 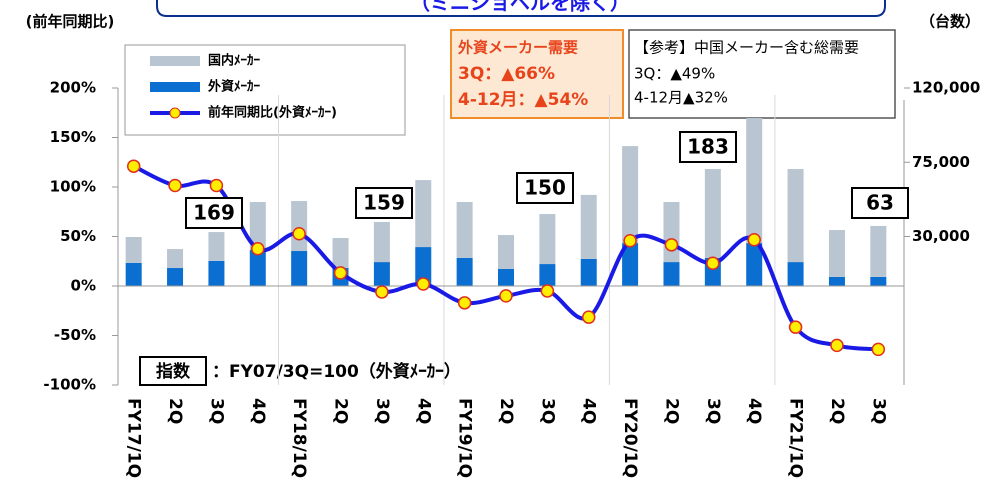 I want to click on y-tick-label: 200%, so click(x=73, y=88).